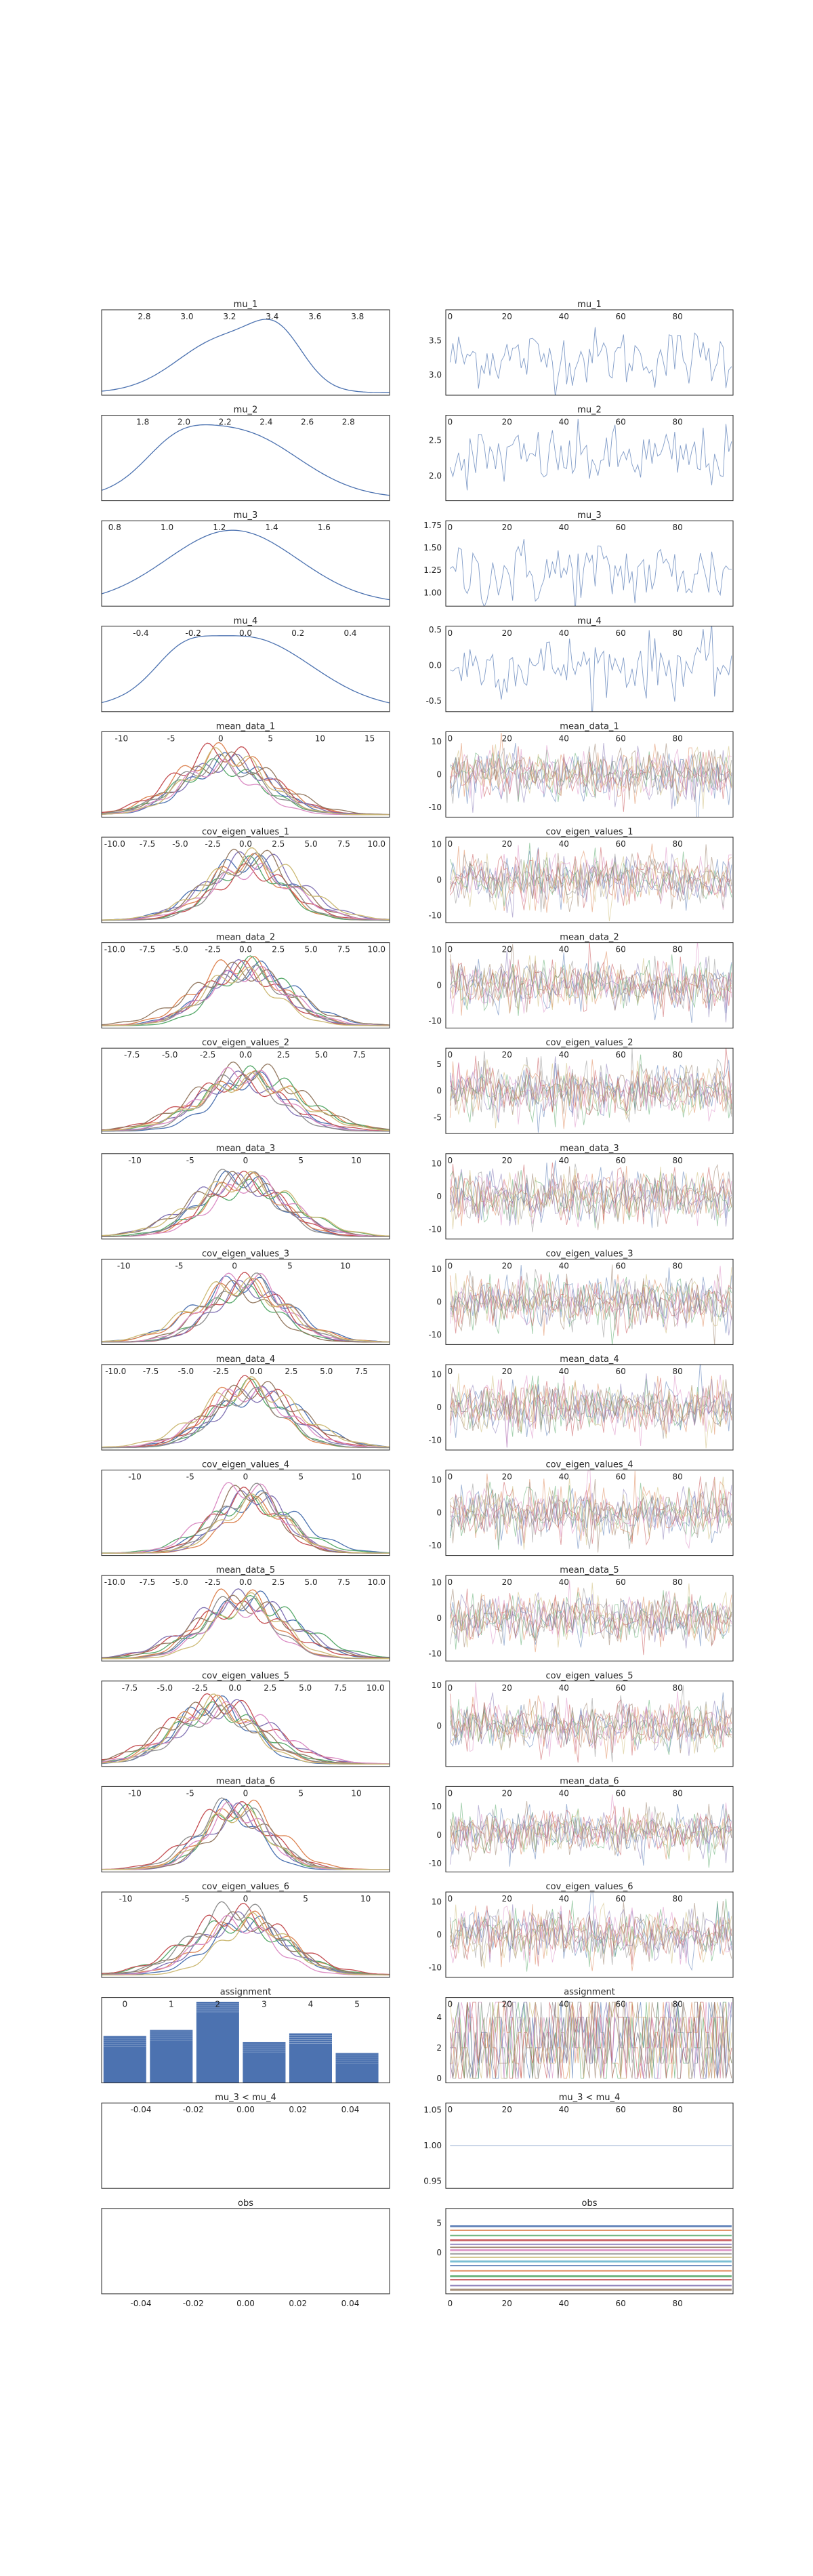  Describe the element at coordinates (589, 1570) in the screenshot. I see `subplot-title: mean_data_5` at that location.